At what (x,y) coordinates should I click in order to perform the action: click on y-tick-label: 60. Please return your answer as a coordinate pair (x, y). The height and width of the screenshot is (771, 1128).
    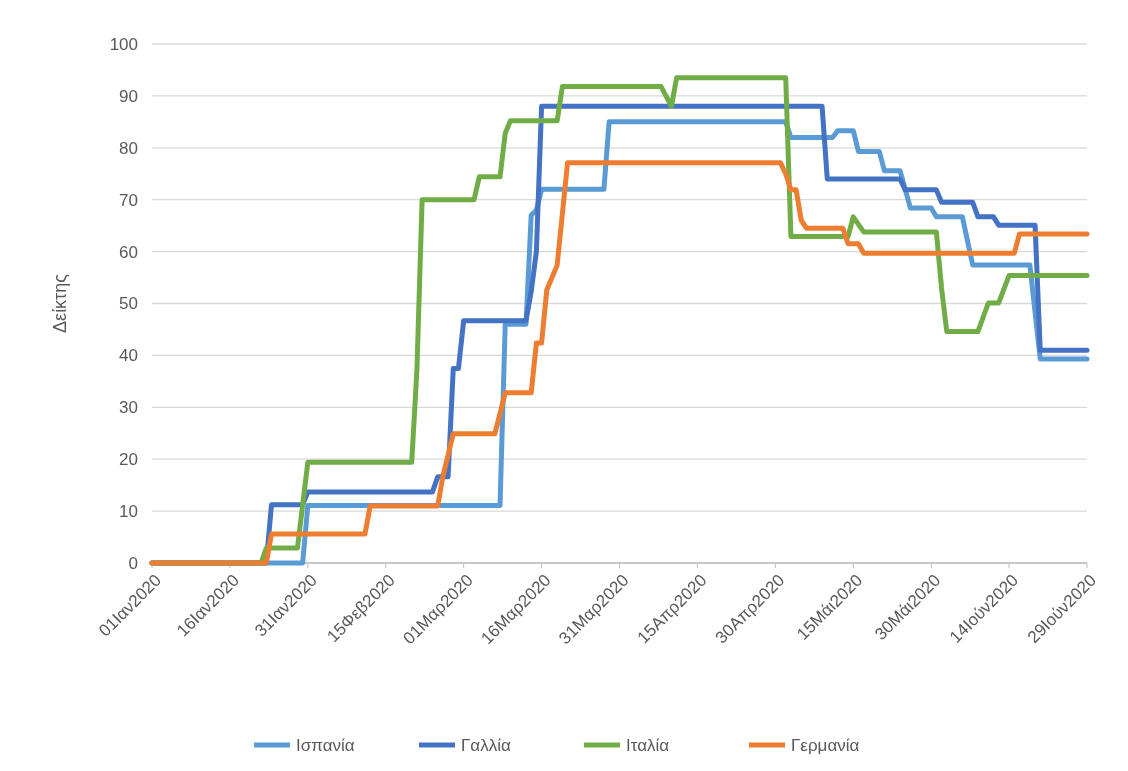
    Looking at the image, I should click on (128, 252).